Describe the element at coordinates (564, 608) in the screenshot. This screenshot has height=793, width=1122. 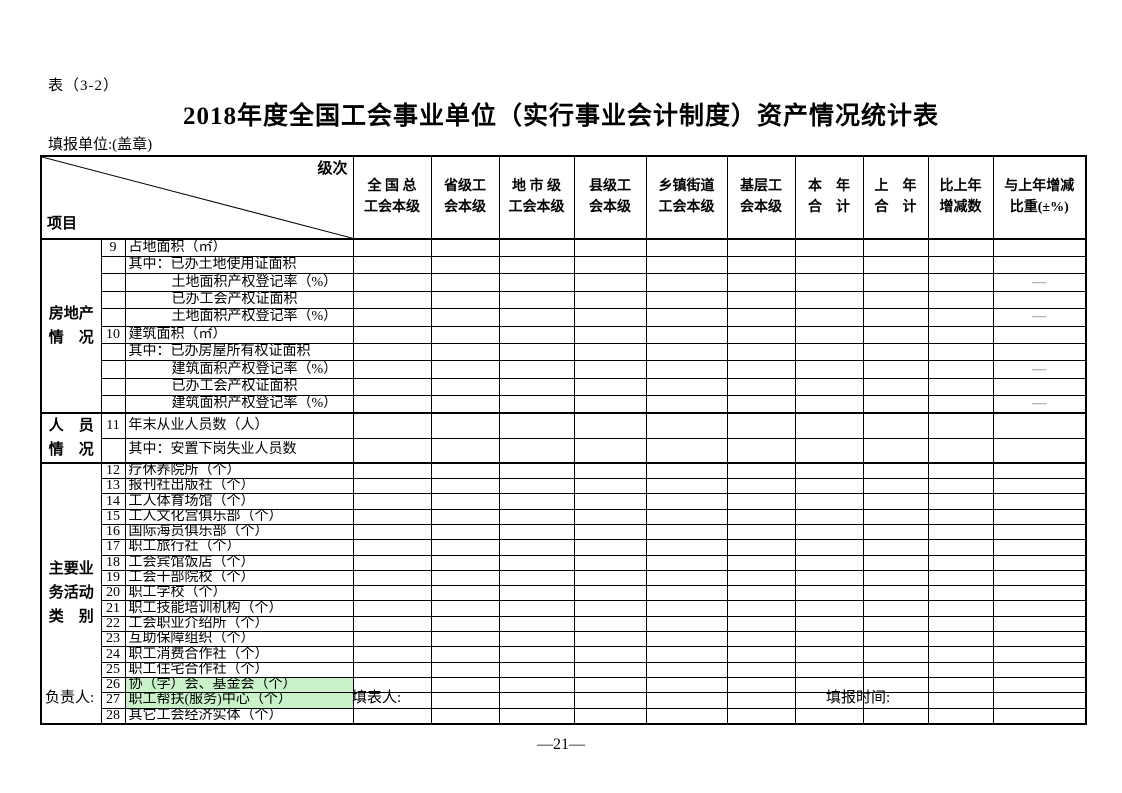
I see `table-row: 21 职工技能培训机构（个）` at that location.